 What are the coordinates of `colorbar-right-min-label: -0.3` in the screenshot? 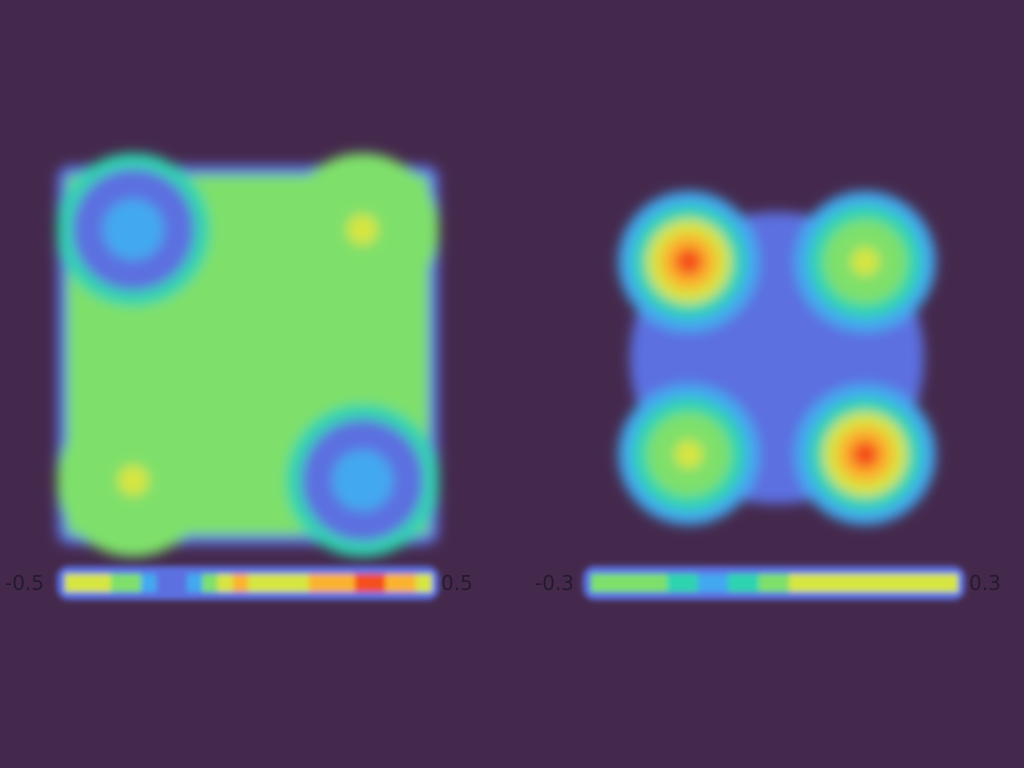 It's located at (554, 583).